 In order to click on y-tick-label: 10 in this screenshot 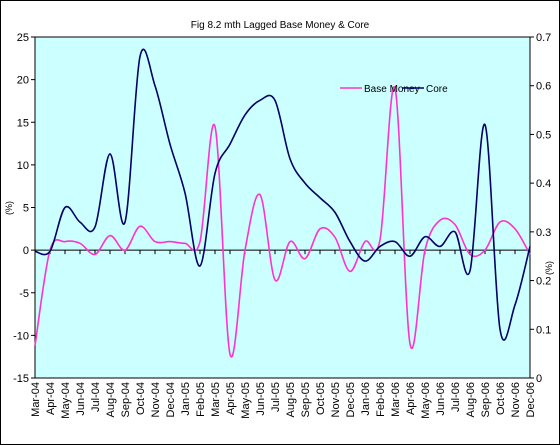, I will do `click(23, 166)`.